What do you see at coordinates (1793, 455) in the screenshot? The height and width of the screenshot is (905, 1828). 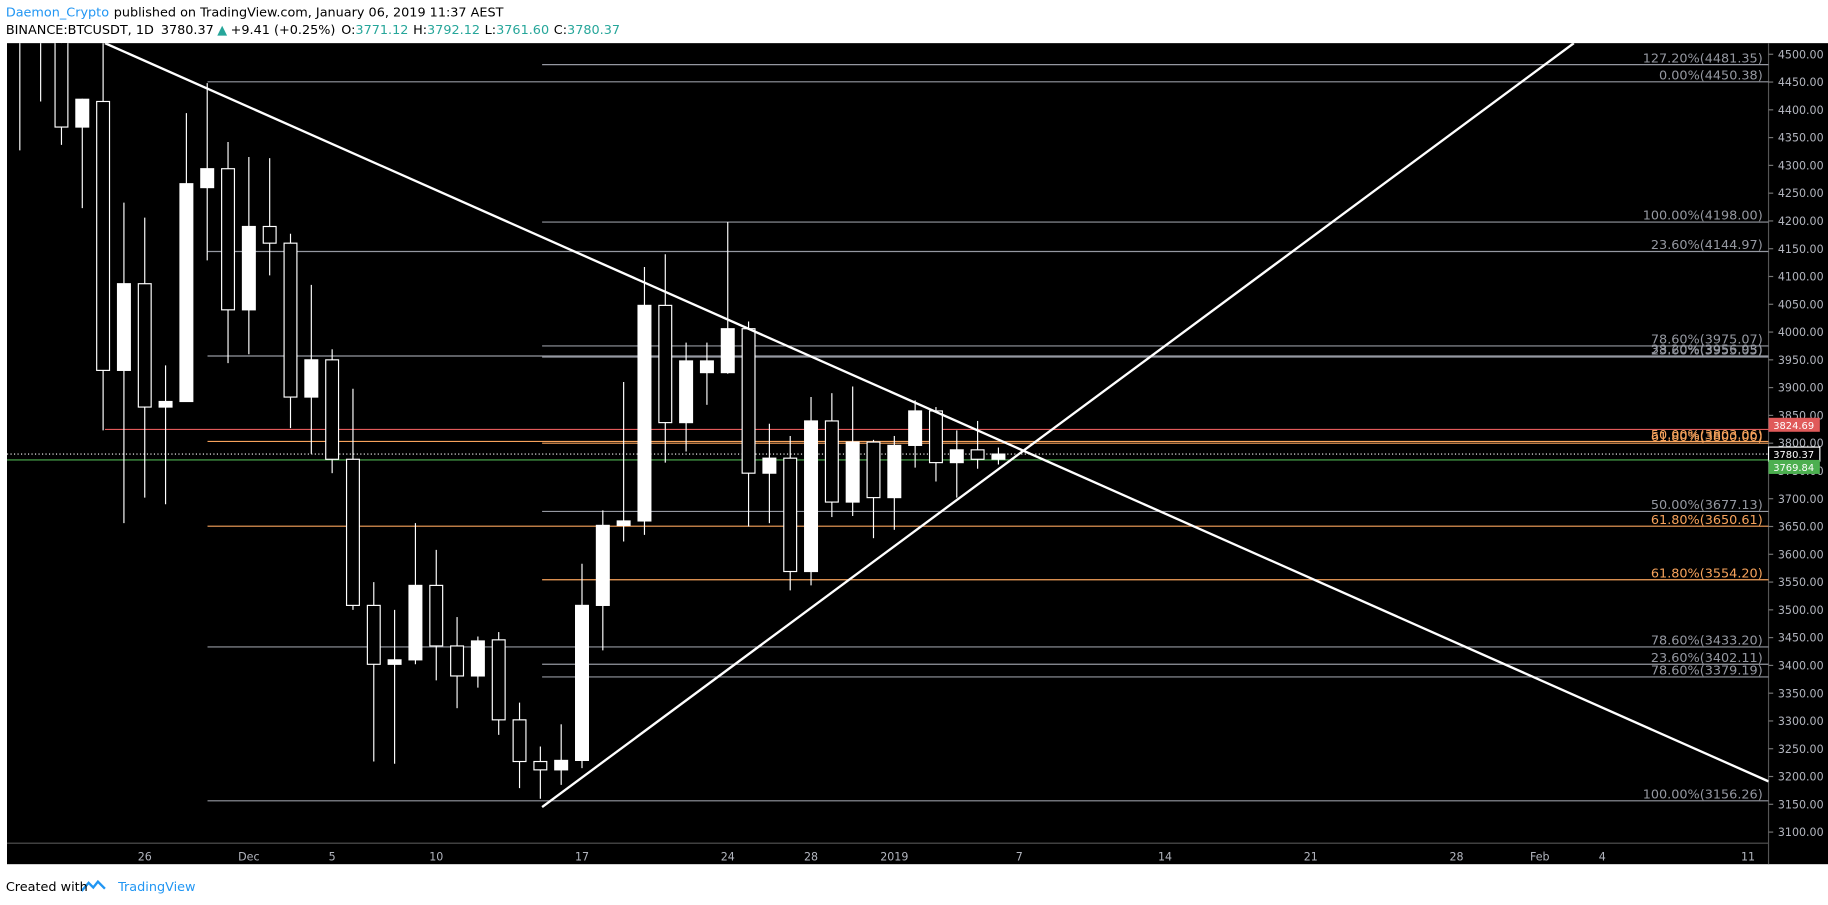 I see `price-flag-label: 3780.37` at bounding box center [1793, 455].